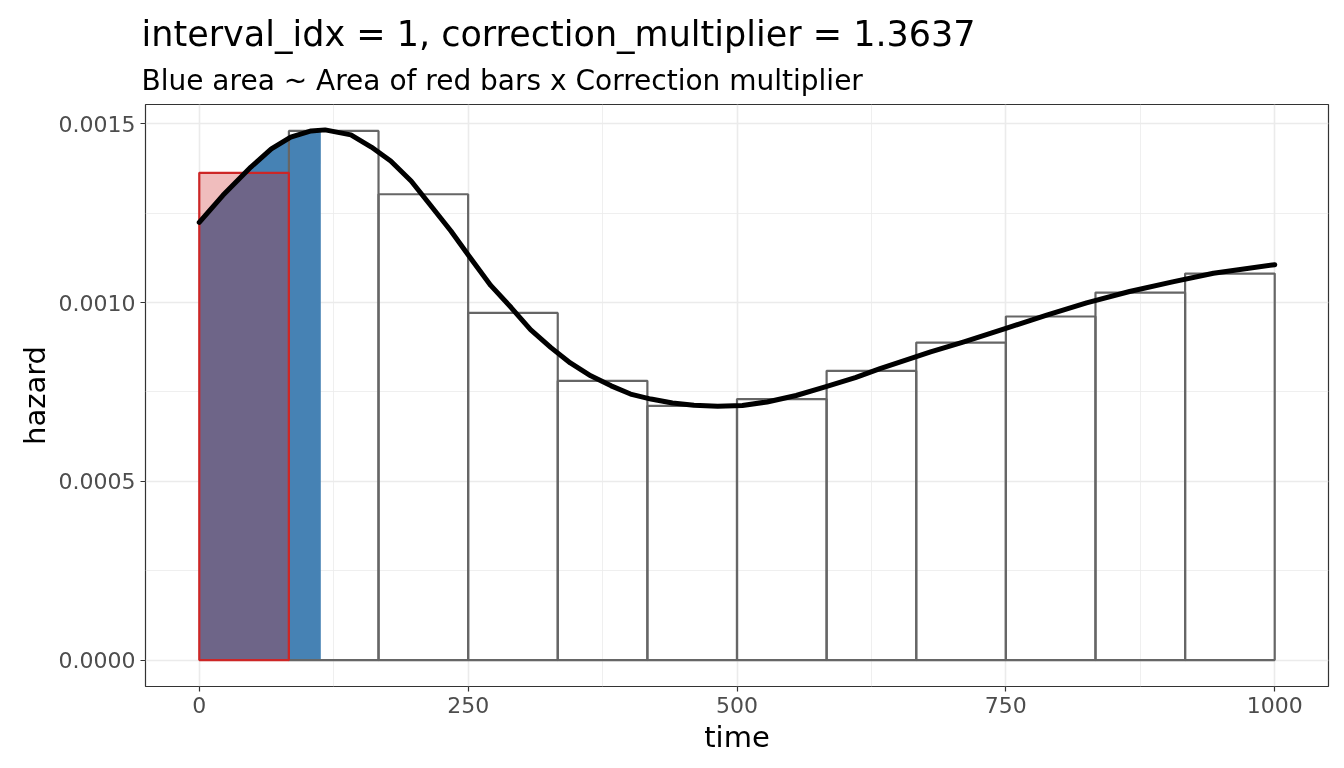 This screenshot has height=768, width=1344. I want to click on x-axis-title: time, so click(737, 736).